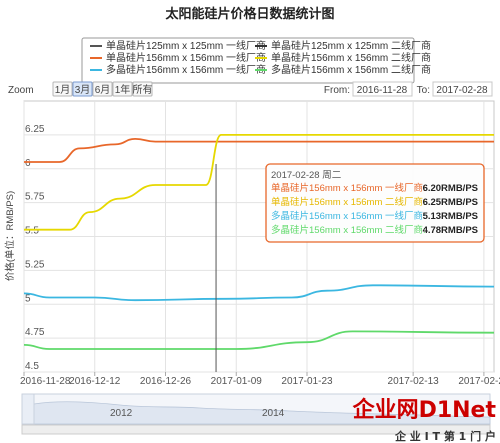 The height and width of the screenshot is (443, 500). I want to click on y-axis: 4.5 4.75 5 5.25 5.5 5.75 6 6.25, so click(35, 248).